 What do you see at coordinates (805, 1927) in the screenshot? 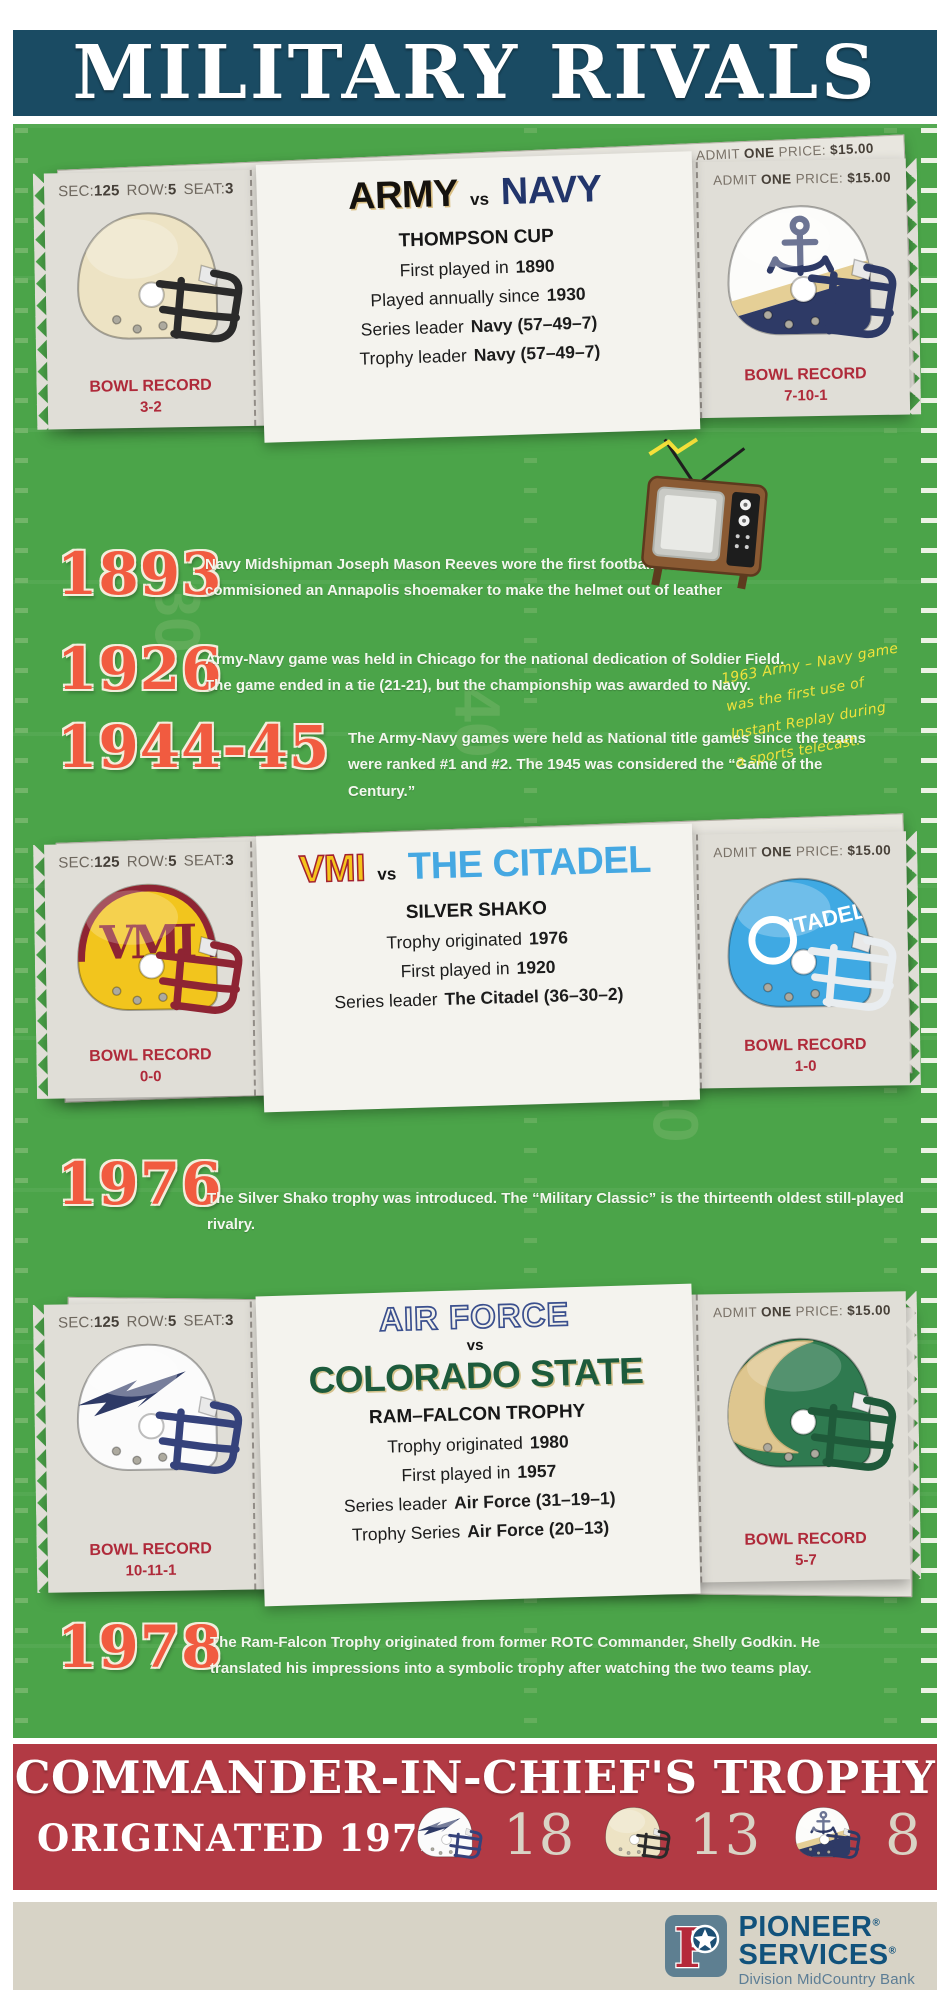
I see `brand-line1: PIONEER` at bounding box center [805, 1927].